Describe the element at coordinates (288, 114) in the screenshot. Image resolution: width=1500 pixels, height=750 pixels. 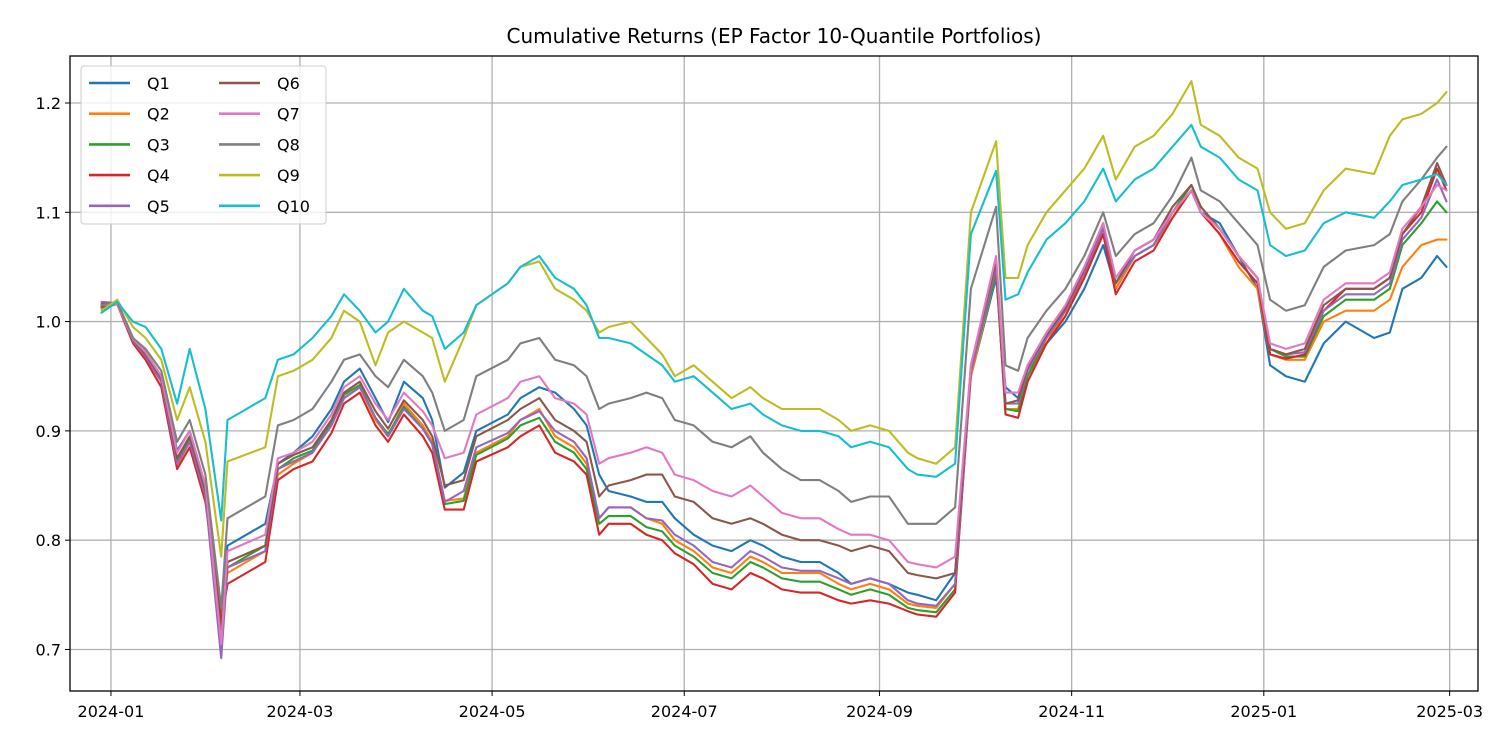
I see `legend-label-q7: Q7` at that location.